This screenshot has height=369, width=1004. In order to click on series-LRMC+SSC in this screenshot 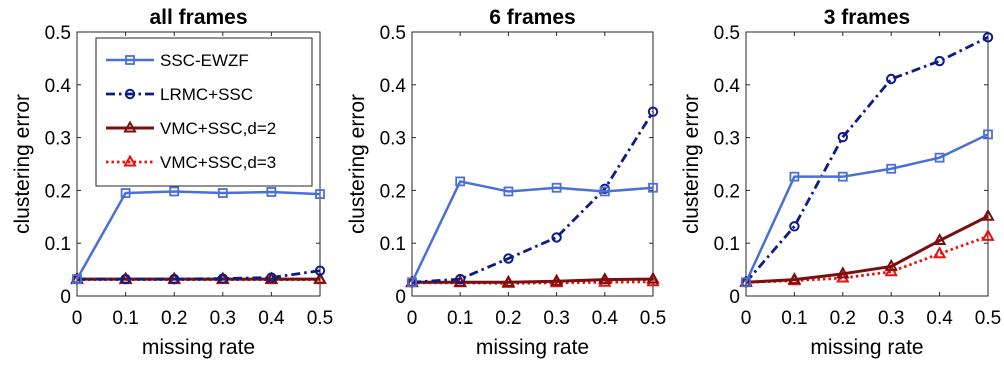, I will do `click(532, 197)`.